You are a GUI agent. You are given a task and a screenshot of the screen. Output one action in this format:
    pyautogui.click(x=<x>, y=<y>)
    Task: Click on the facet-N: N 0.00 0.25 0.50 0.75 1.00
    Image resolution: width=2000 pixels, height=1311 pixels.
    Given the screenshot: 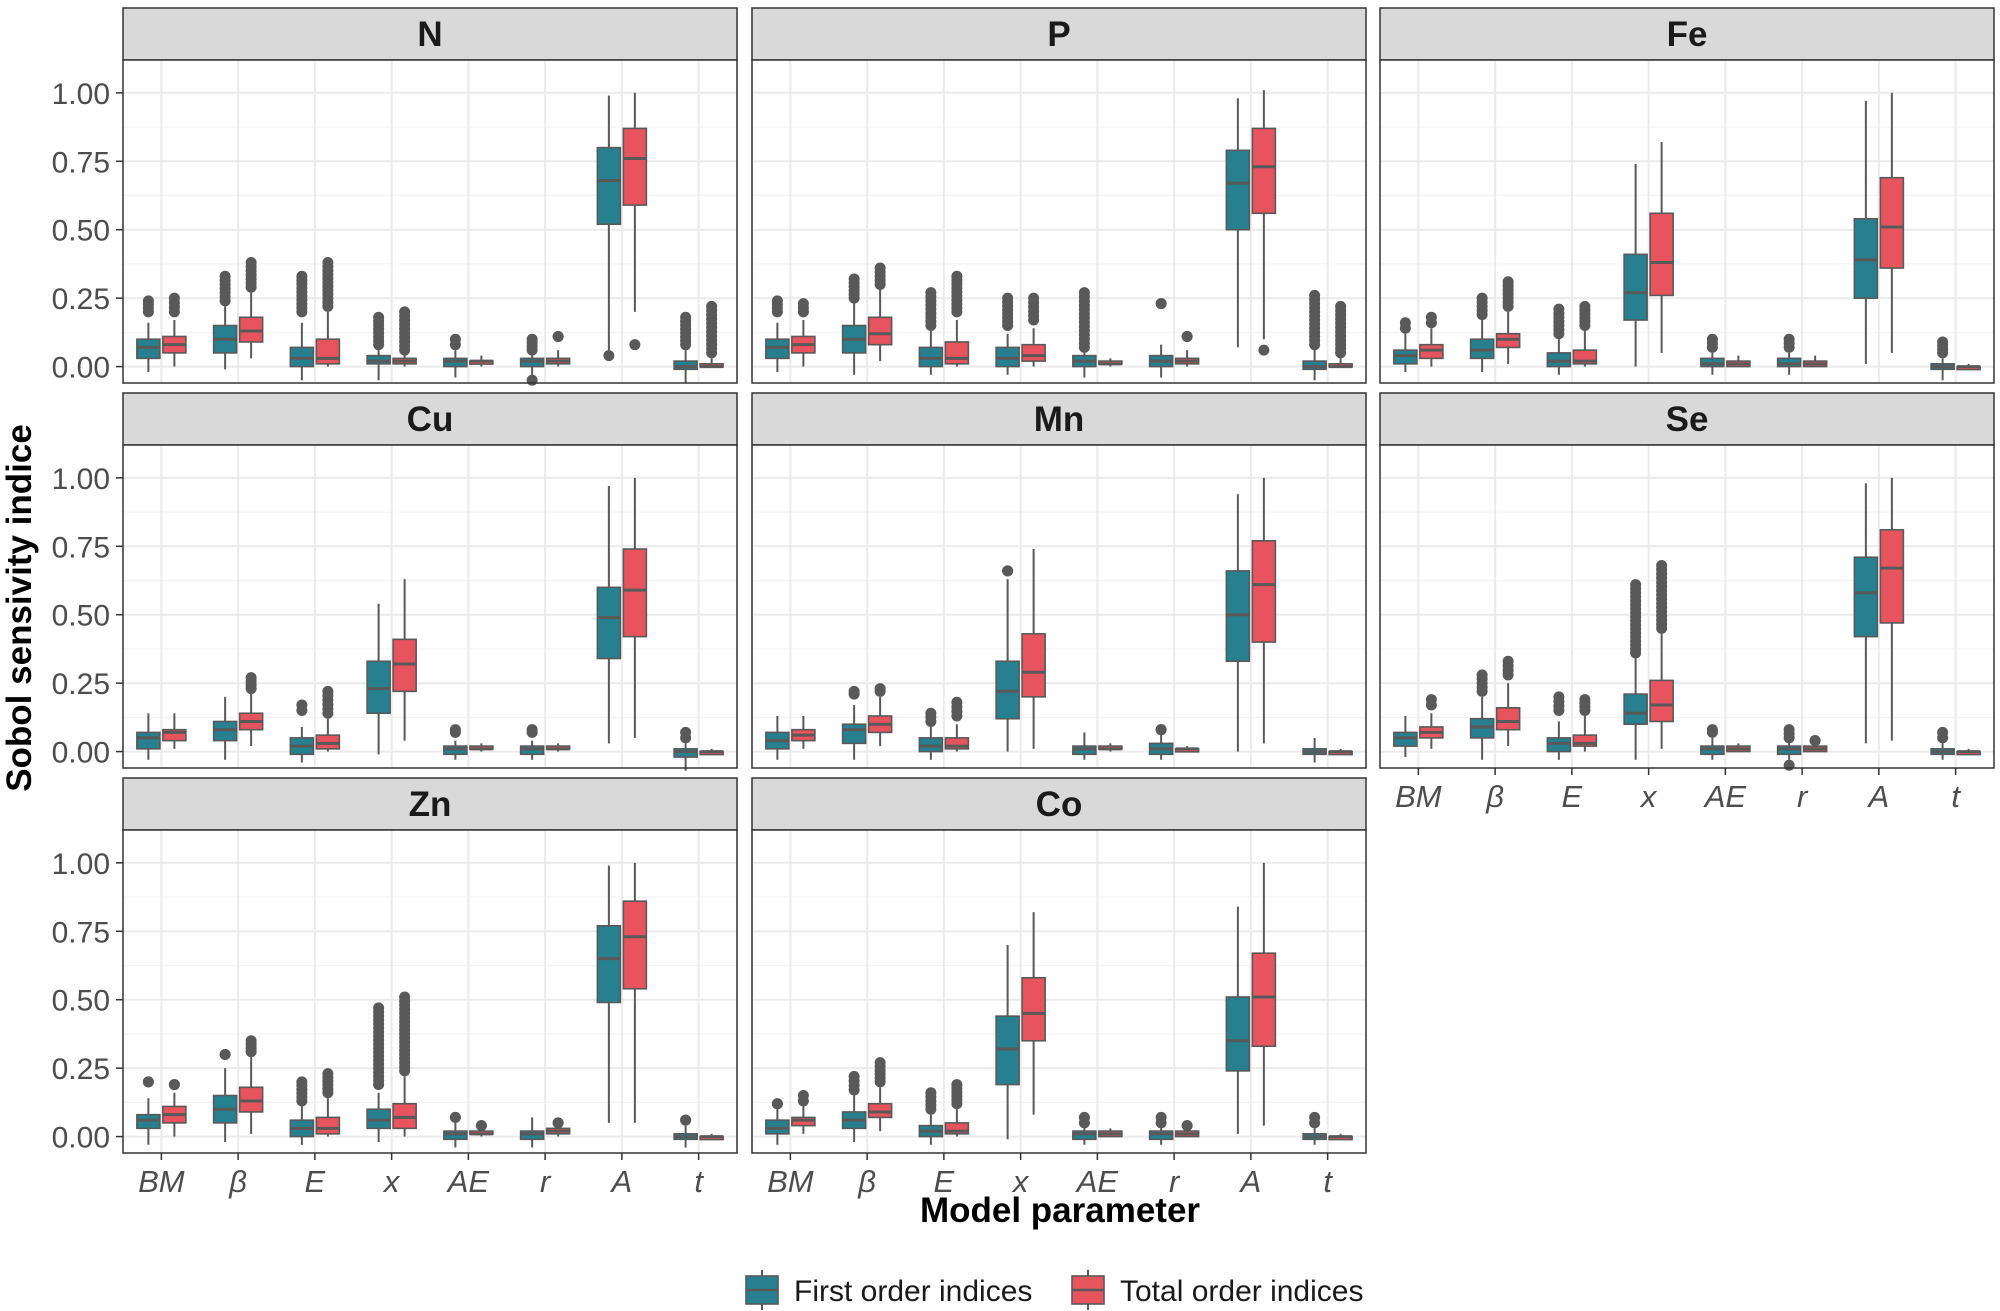 What is the action you would take?
    pyautogui.click(x=395, y=196)
    